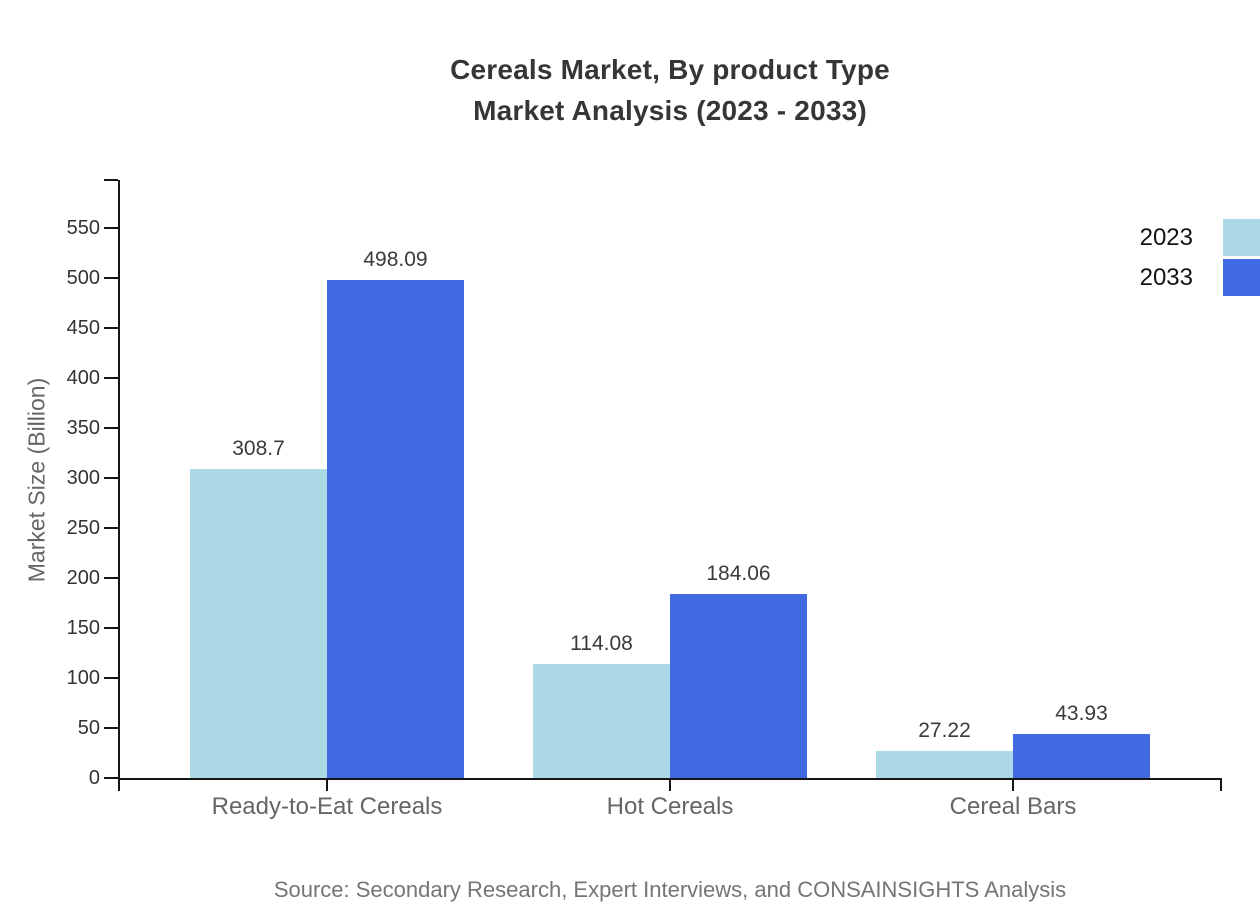 The height and width of the screenshot is (920, 1260). Describe the element at coordinates (83, 428) in the screenshot. I see `y-axis-tick-label: 350` at that location.